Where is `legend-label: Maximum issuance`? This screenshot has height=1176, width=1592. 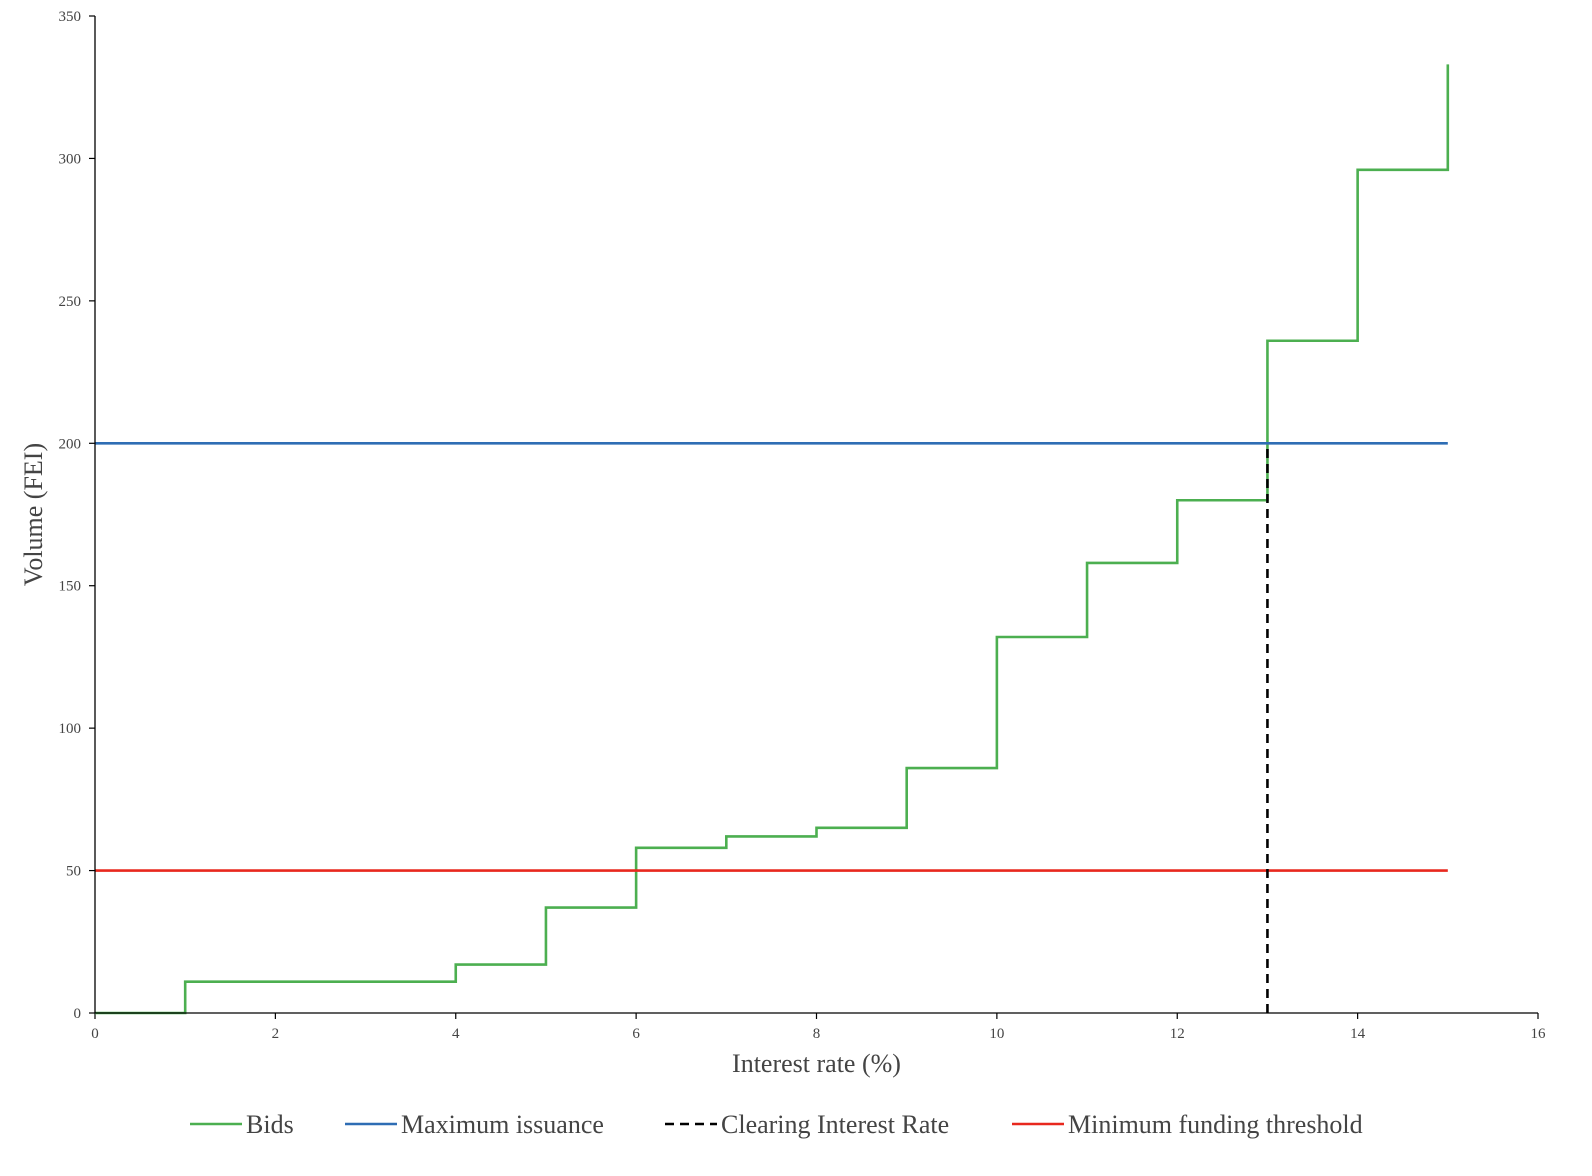 legend-label: Maximum issuance is located at coordinates (502, 1124).